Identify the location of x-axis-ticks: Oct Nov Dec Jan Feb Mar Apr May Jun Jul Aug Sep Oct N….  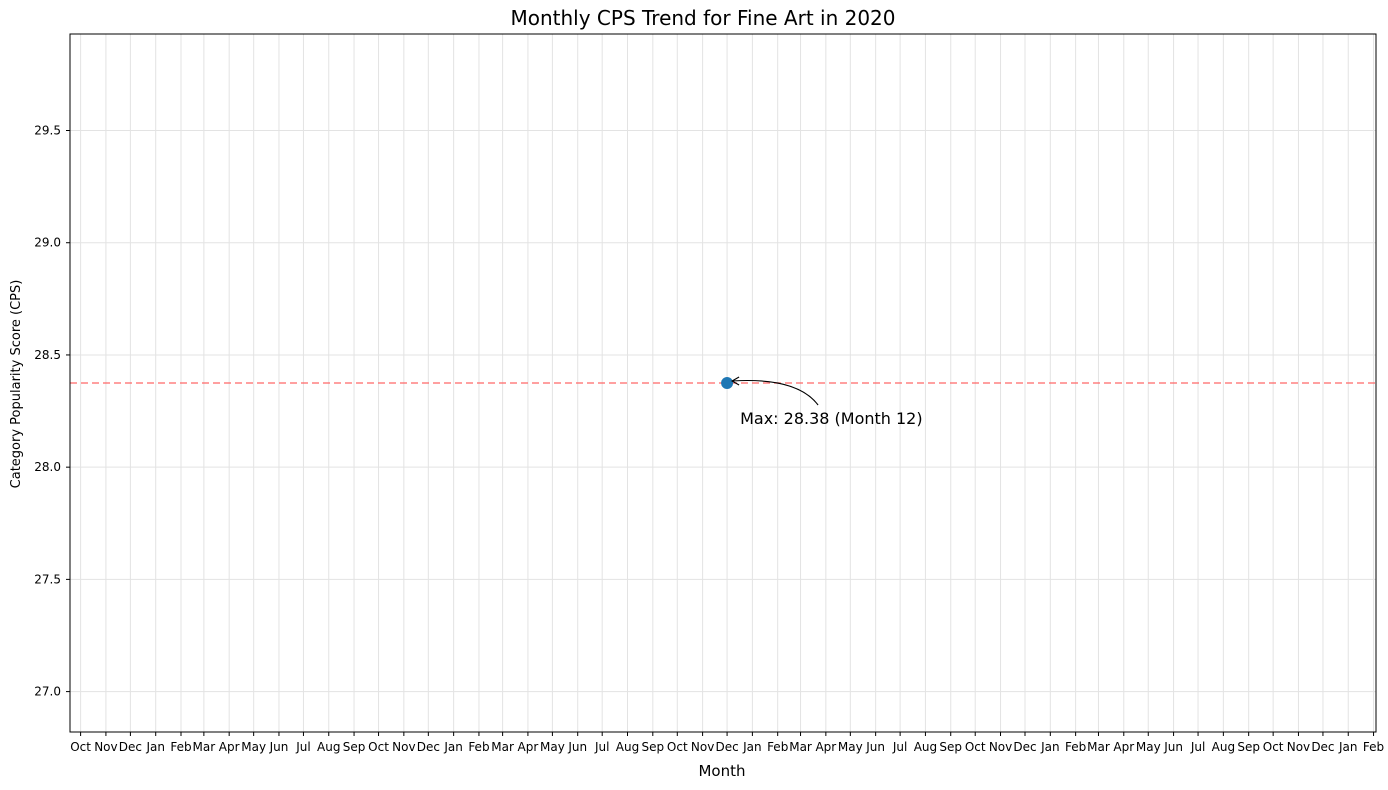
(727, 743).